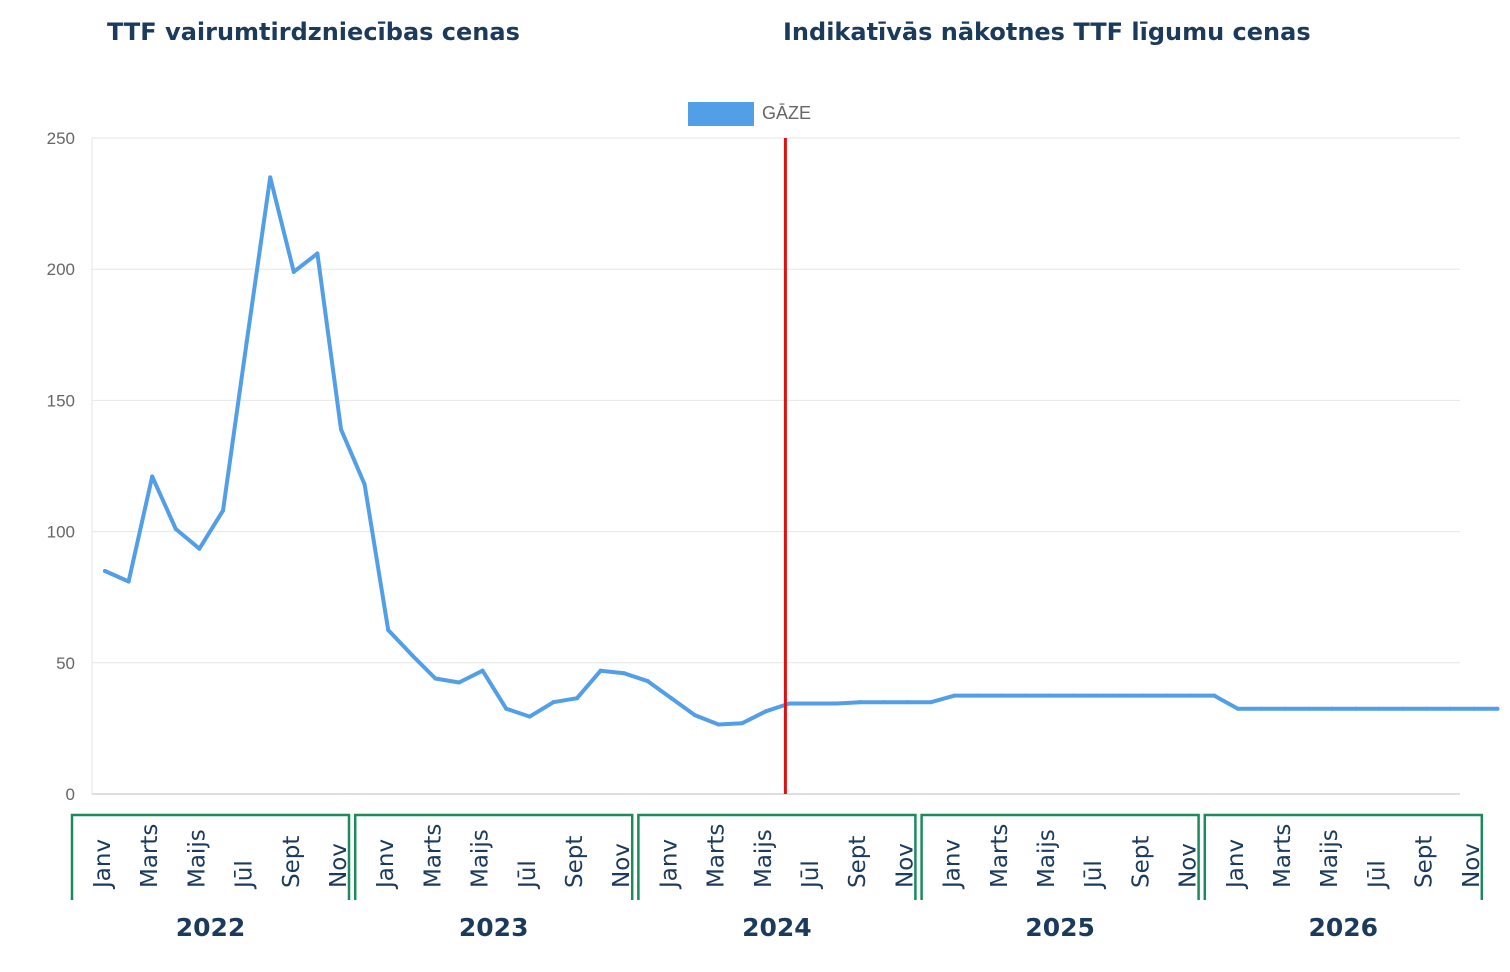 The image size is (1510, 972). I want to click on left-title: TTF vairumtirdzniecības cenas, so click(313, 32).